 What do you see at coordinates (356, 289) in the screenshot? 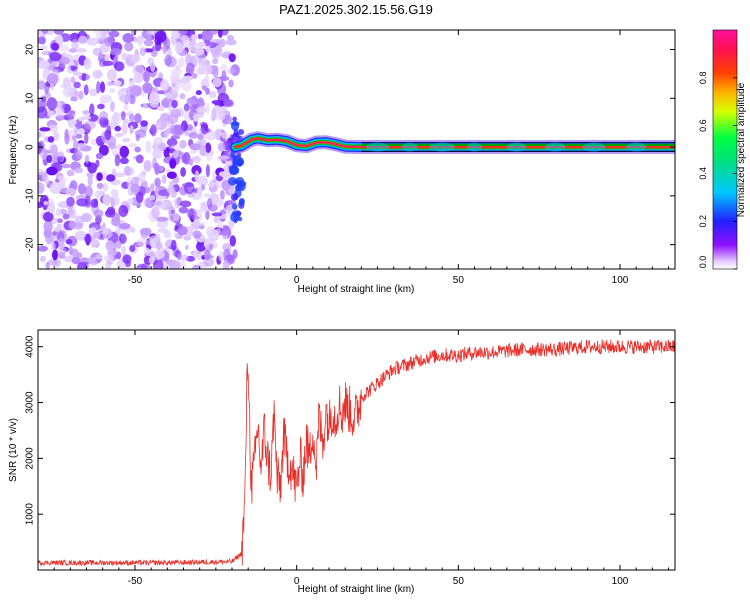
I see `spectrogram-x-label: Height of straight line (km)` at bounding box center [356, 289].